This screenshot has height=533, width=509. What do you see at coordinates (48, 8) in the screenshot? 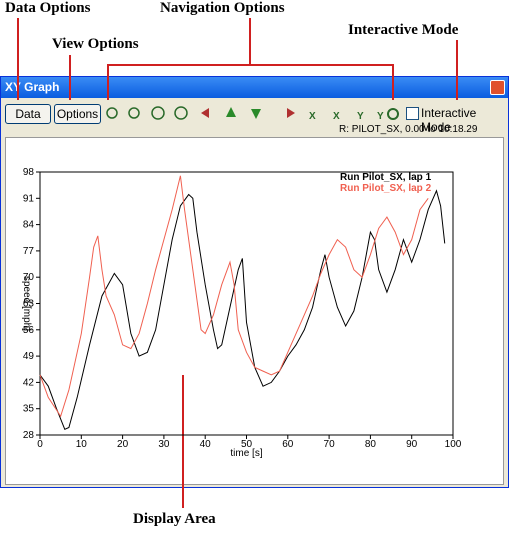
I see `annotation: Data Options` at bounding box center [48, 8].